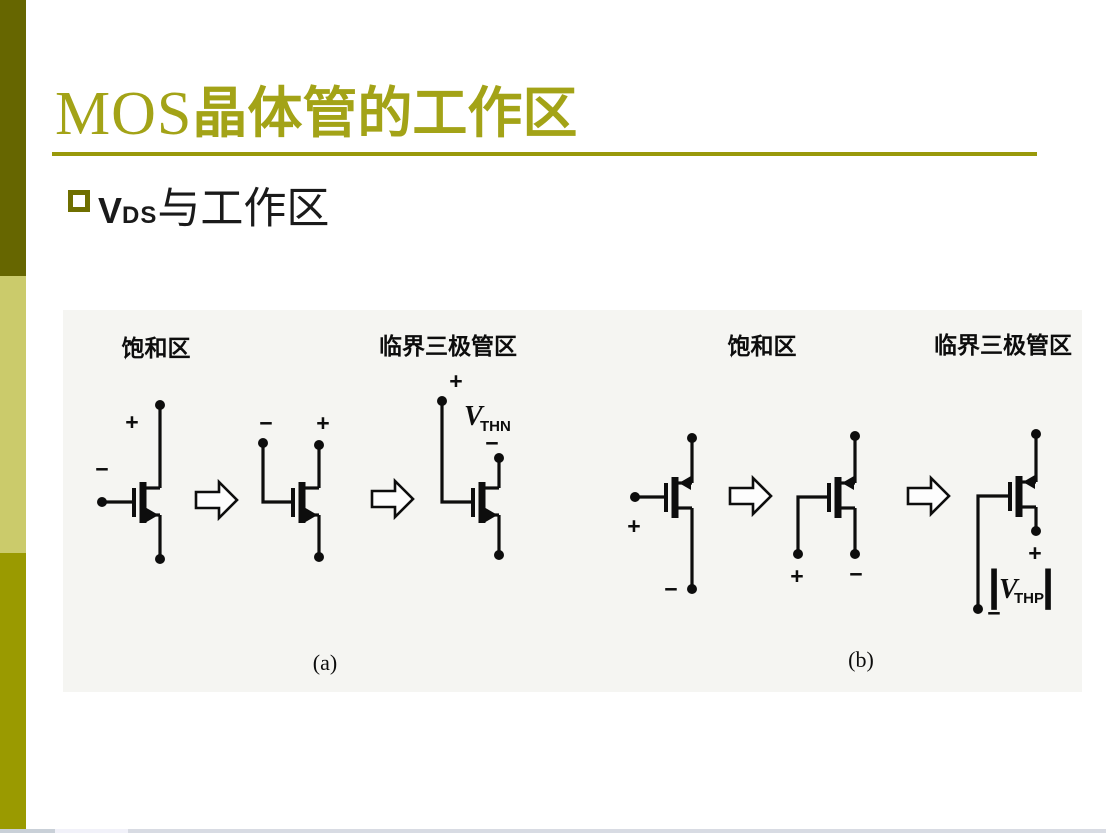 The image size is (1106, 833). Describe the element at coordinates (495, 426) in the screenshot. I see `vthn-subscript: THN` at that location.